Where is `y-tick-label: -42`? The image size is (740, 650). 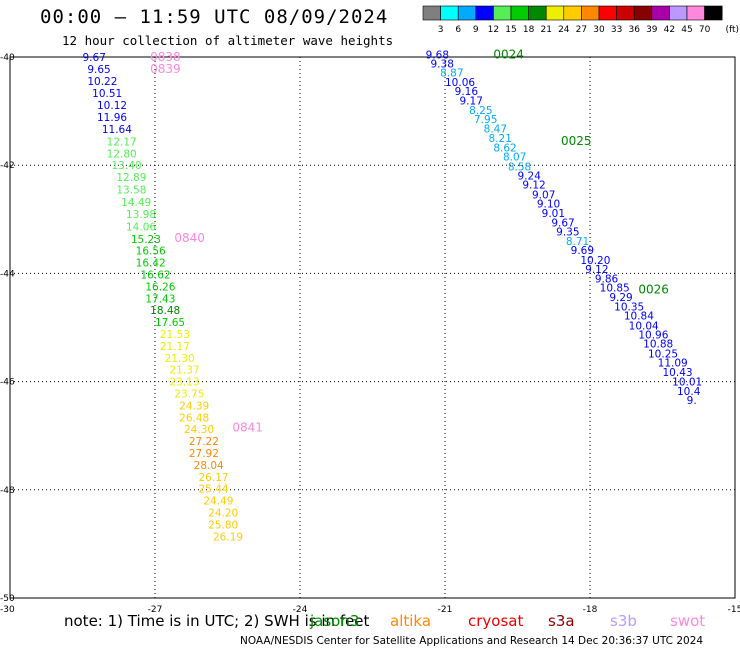
y-tick-label: -42 is located at coordinates (7, 166).